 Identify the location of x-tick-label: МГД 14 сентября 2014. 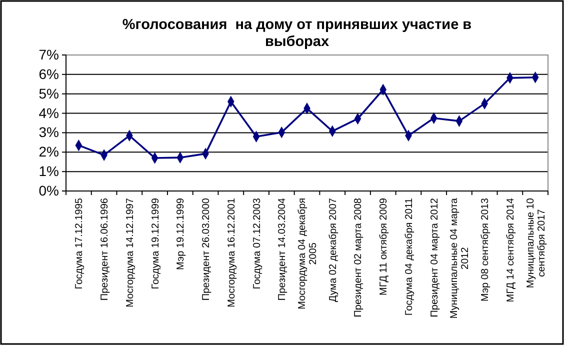
(510, 250).